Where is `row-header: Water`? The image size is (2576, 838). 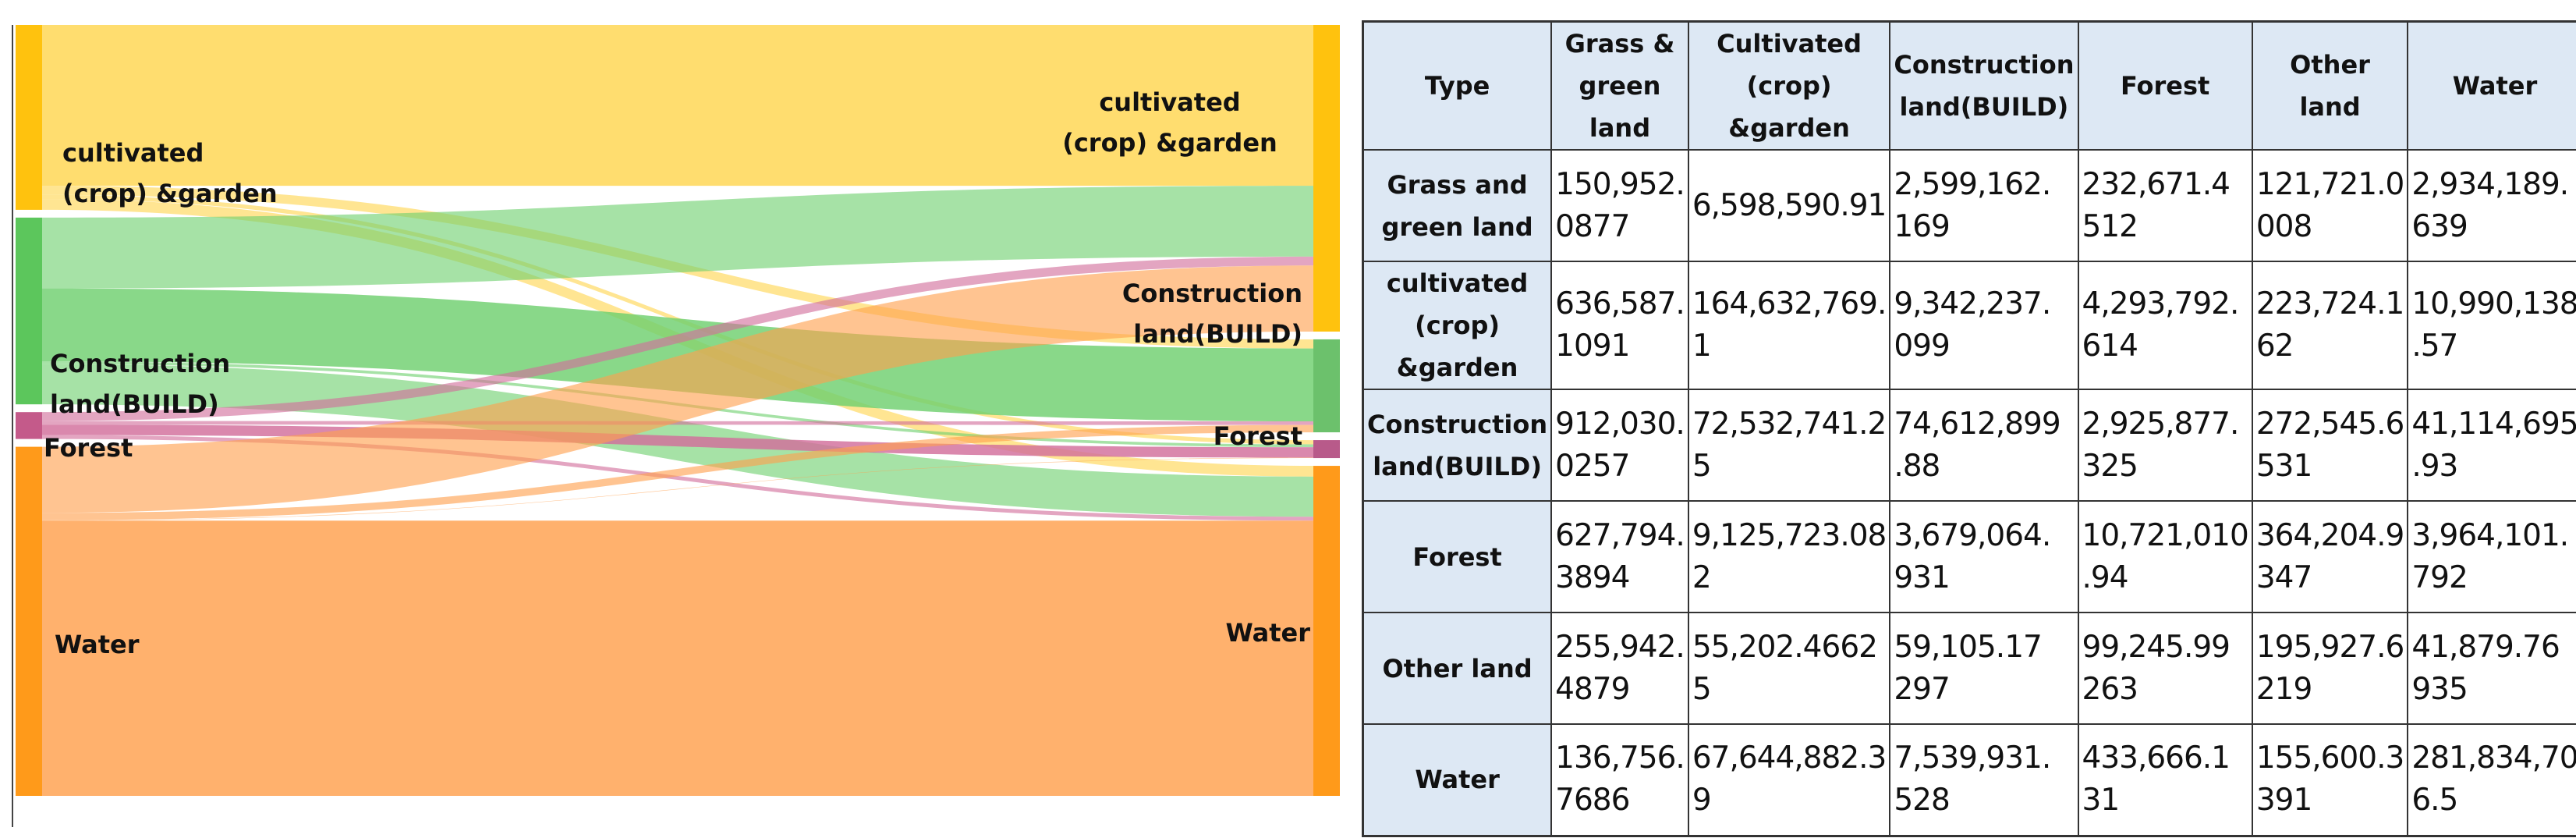 row-header: Water is located at coordinates (1457, 779).